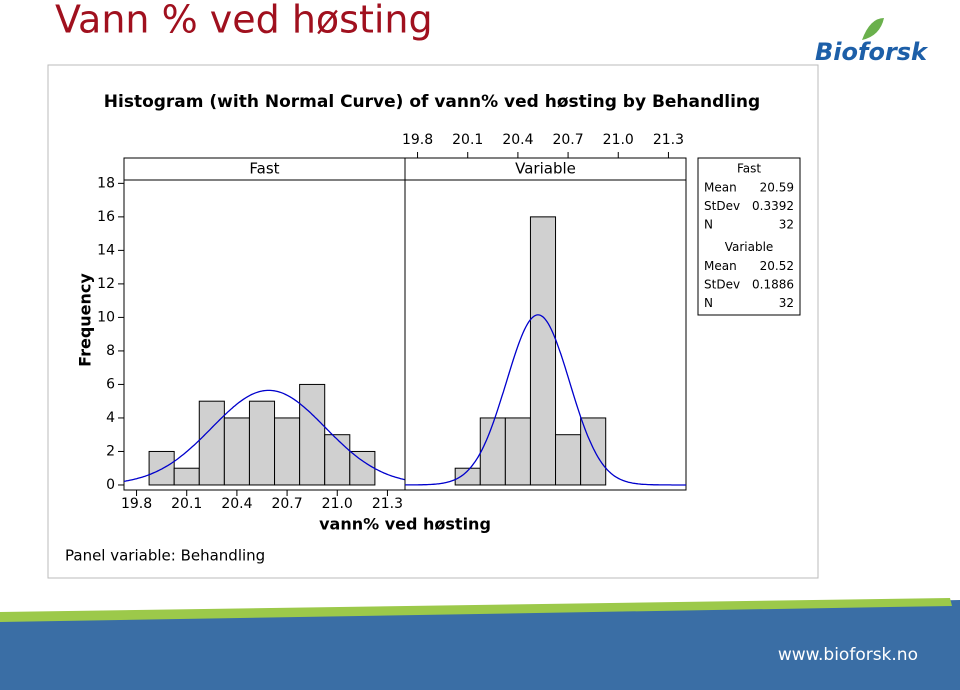 The height and width of the screenshot is (690, 960). Describe the element at coordinates (110, 451) in the screenshot. I see `y-tick-label: 2` at that location.